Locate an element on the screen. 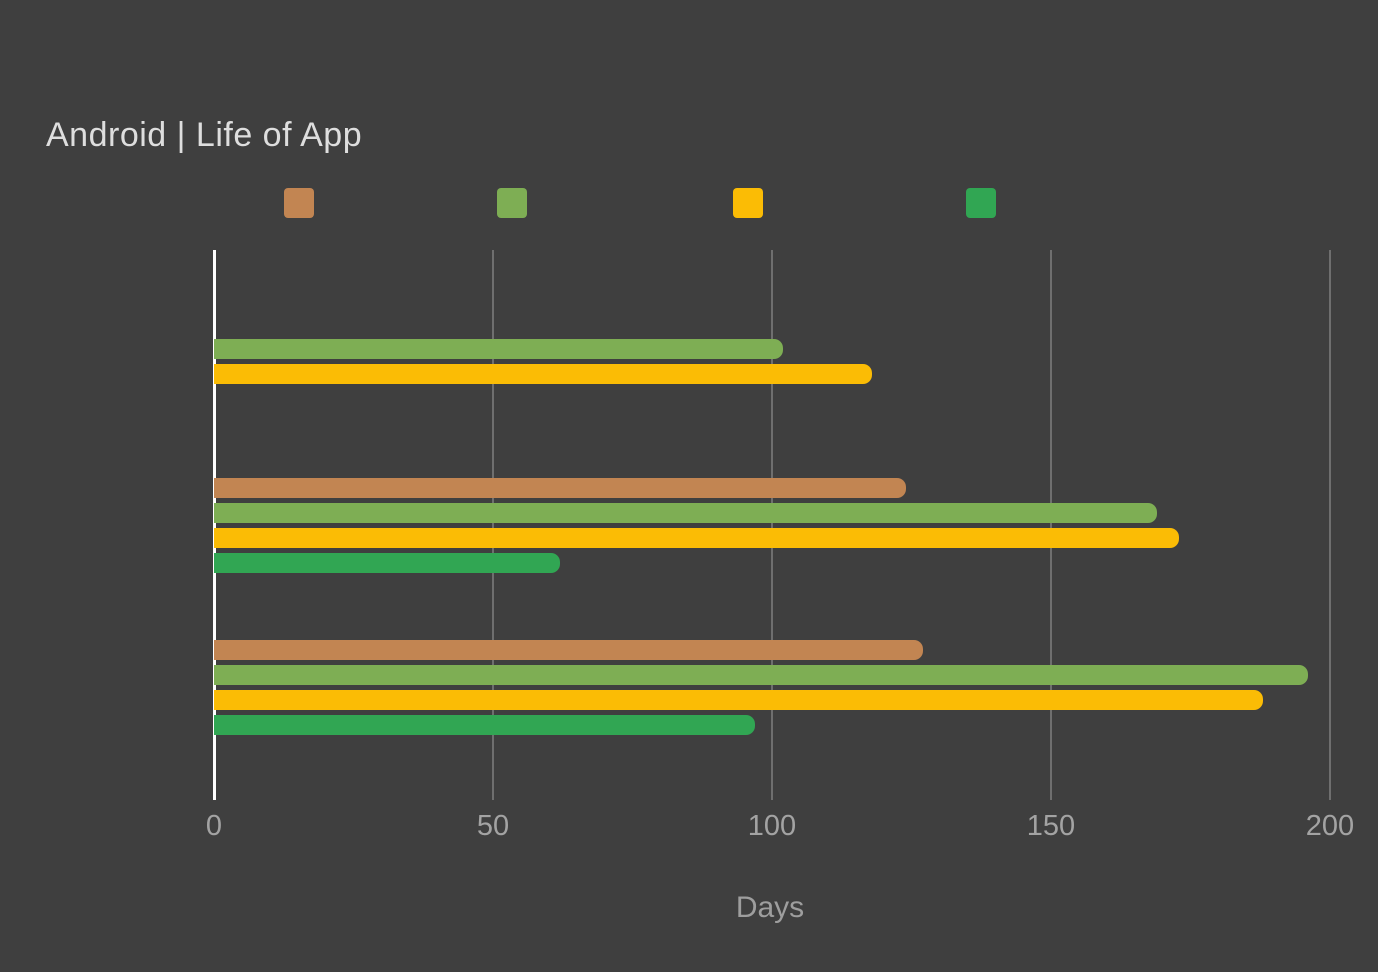 The width and height of the screenshot is (1378, 972). x-tick-label-0: 0 is located at coordinates (214, 826).